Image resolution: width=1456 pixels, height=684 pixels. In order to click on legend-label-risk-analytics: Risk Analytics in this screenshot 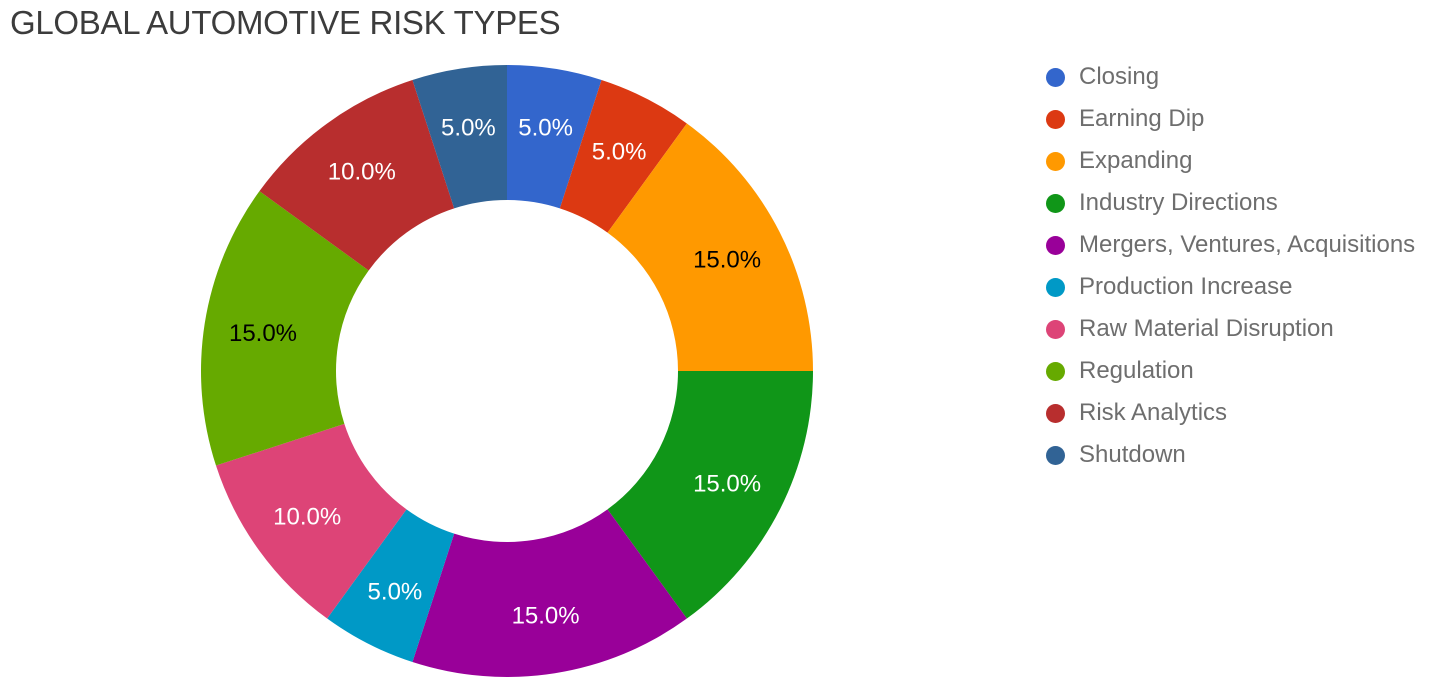, I will do `click(1153, 412)`.